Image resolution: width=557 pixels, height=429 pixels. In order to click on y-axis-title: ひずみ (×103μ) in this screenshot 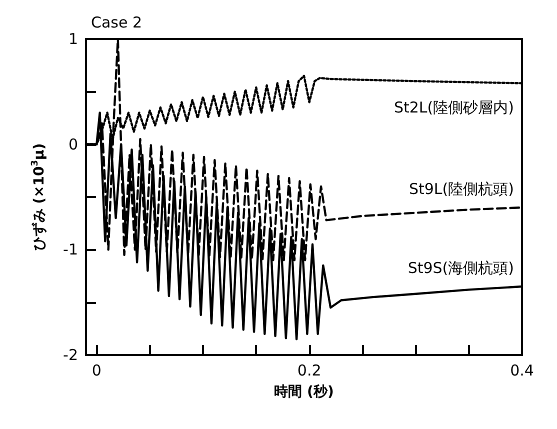, I will do `click(39, 197)`.